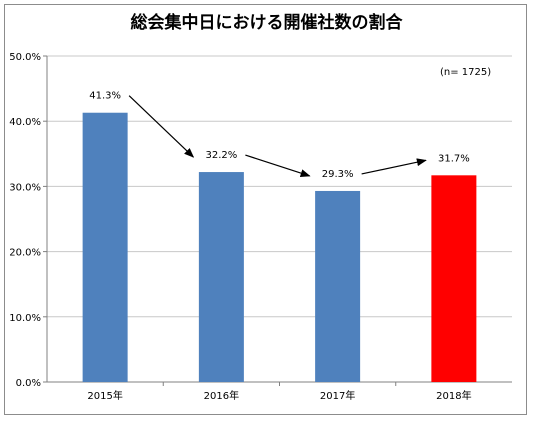  Describe the element at coordinates (25, 318) in the screenshot. I see `y-tick-label: 10.0%` at that location.